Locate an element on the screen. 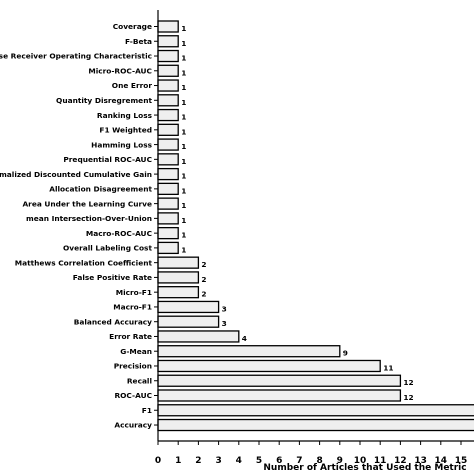  category-label: Recall is located at coordinates (139, 380).